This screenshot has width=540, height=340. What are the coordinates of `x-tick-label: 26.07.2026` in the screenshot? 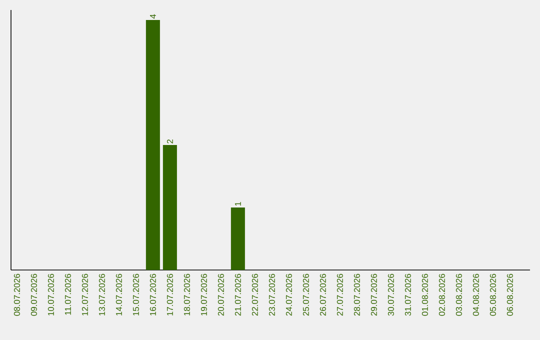 It's located at (323, 295).